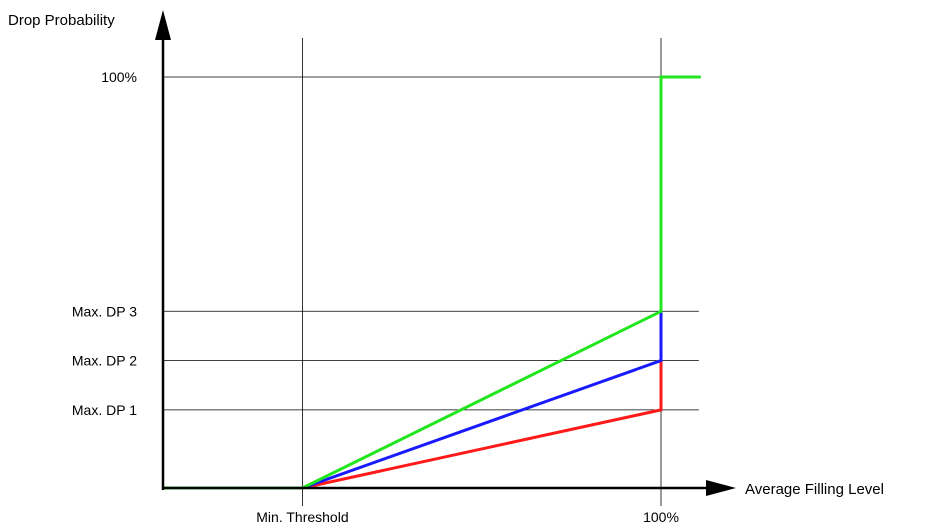  Describe the element at coordinates (119, 77) in the screenshot. I see `y-tick-label: 100%` at that location.